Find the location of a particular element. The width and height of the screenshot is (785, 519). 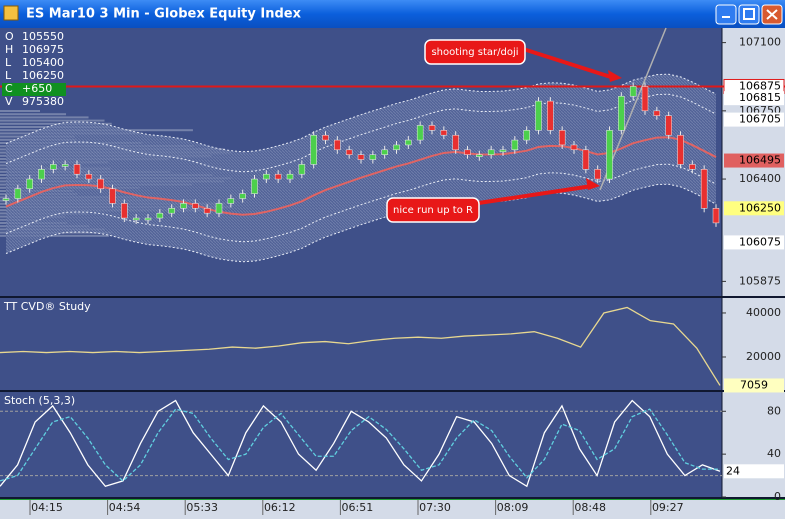

indicator-line is located at coordinates (360, 346).